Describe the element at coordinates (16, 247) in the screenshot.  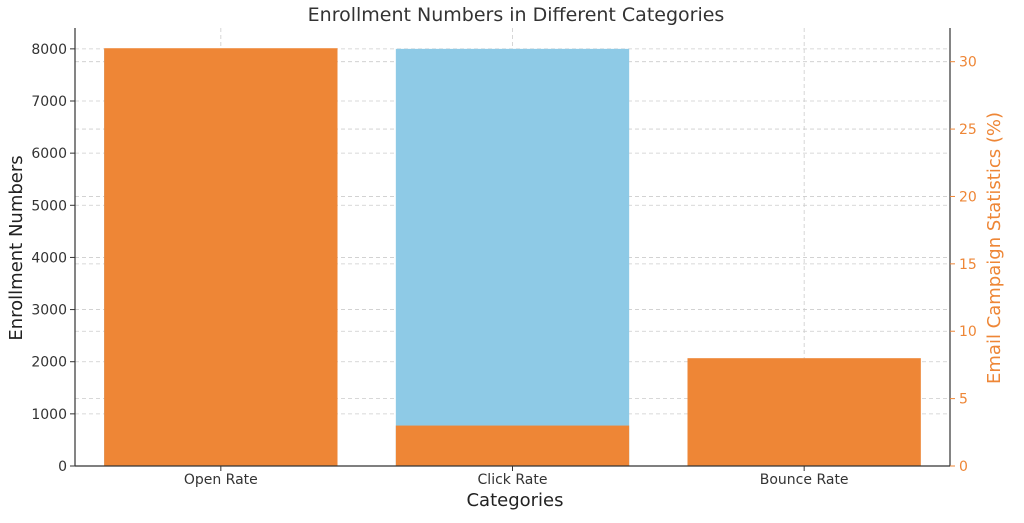
I see `y-axis-title: Enrollment Numbers` at that location.